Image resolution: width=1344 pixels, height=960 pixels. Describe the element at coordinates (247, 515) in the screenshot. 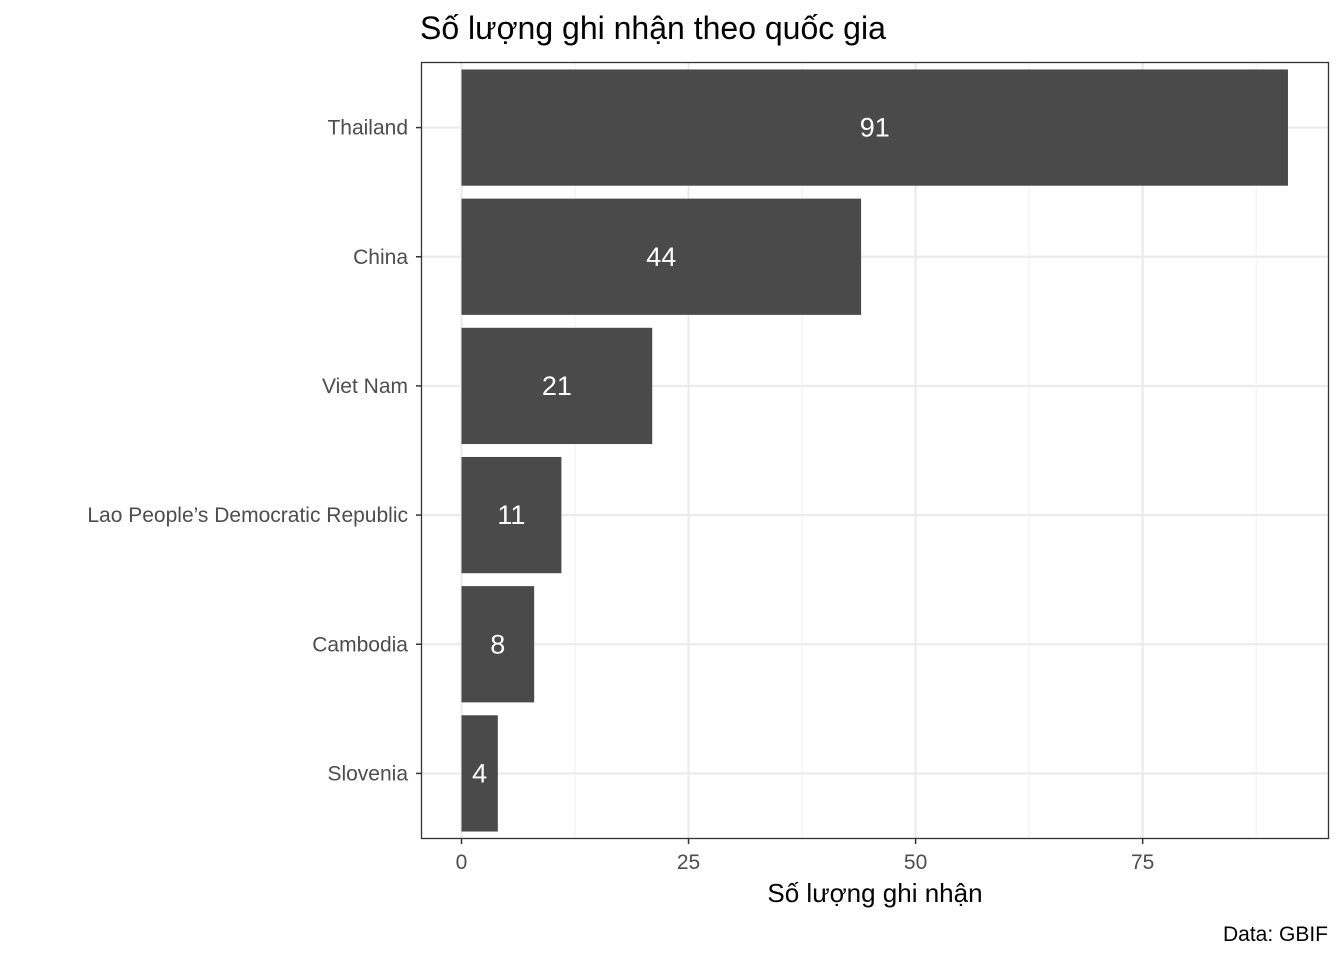

I see `y-tick-label: Lao People’s Democratic Republic` at that location.